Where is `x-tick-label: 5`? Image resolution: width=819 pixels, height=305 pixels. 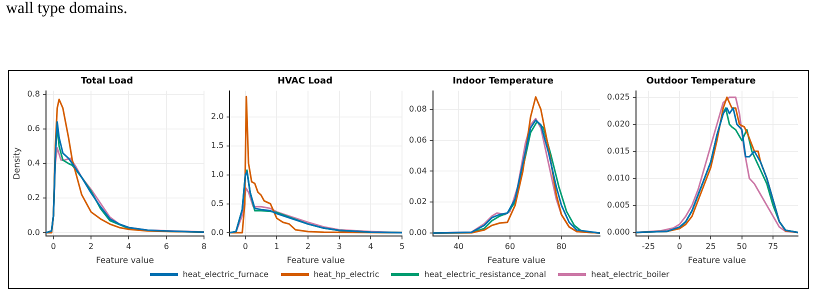 x-tick-label: 5 is located at coordinates (402, 247).